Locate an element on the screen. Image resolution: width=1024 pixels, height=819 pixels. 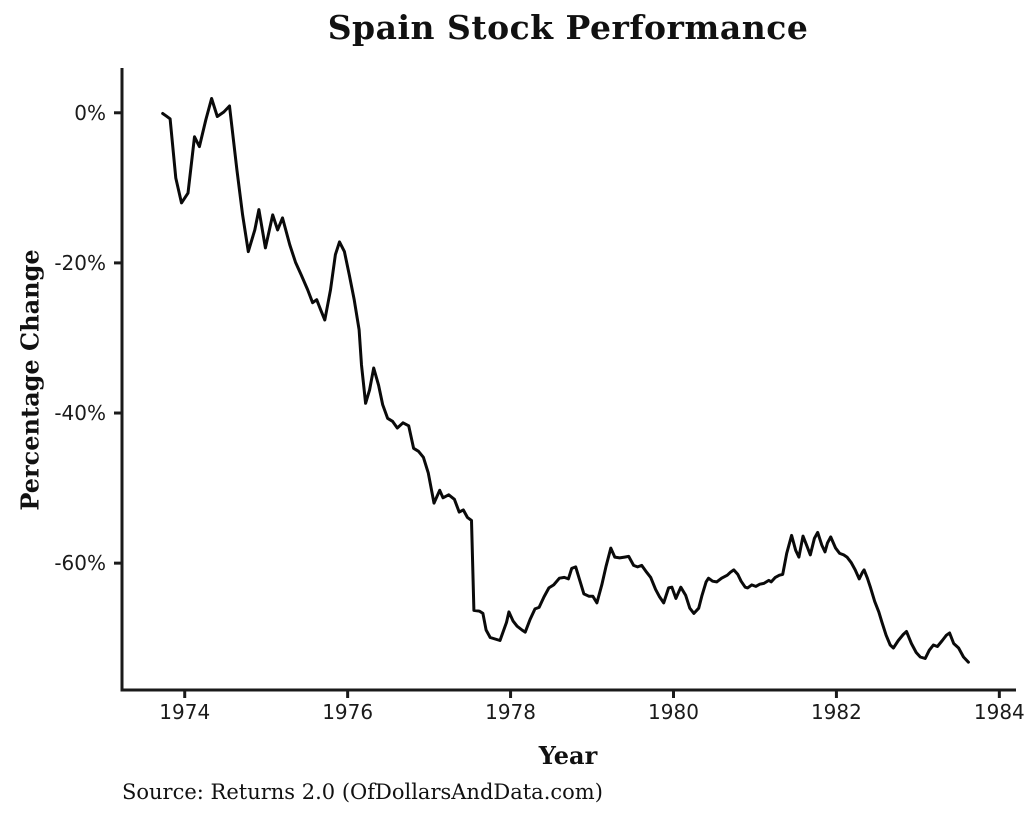
y-tick-label: 0% is located at coordinates (90, 113).